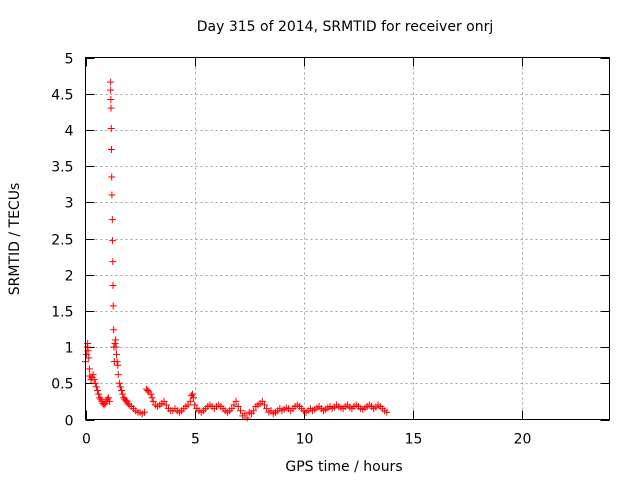 This screenshot has width=640, height=480. Describe the element at coordinates (62, 313) in the screenshot. I see `y-tick-label: 1.5` at that location.